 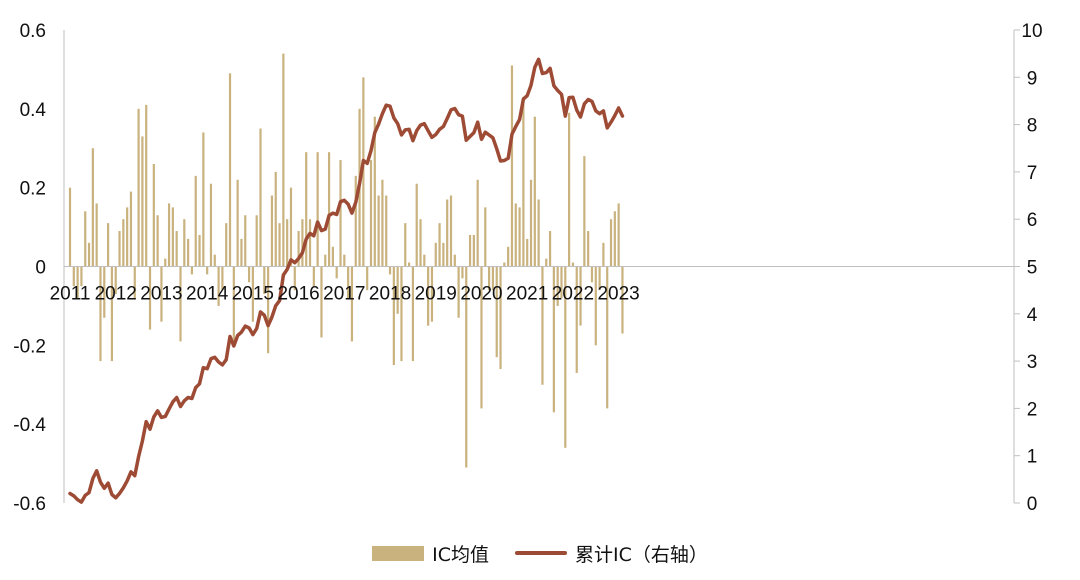 I want to click on right-axis-tick-label: 9, so click(x=1032, y=78).